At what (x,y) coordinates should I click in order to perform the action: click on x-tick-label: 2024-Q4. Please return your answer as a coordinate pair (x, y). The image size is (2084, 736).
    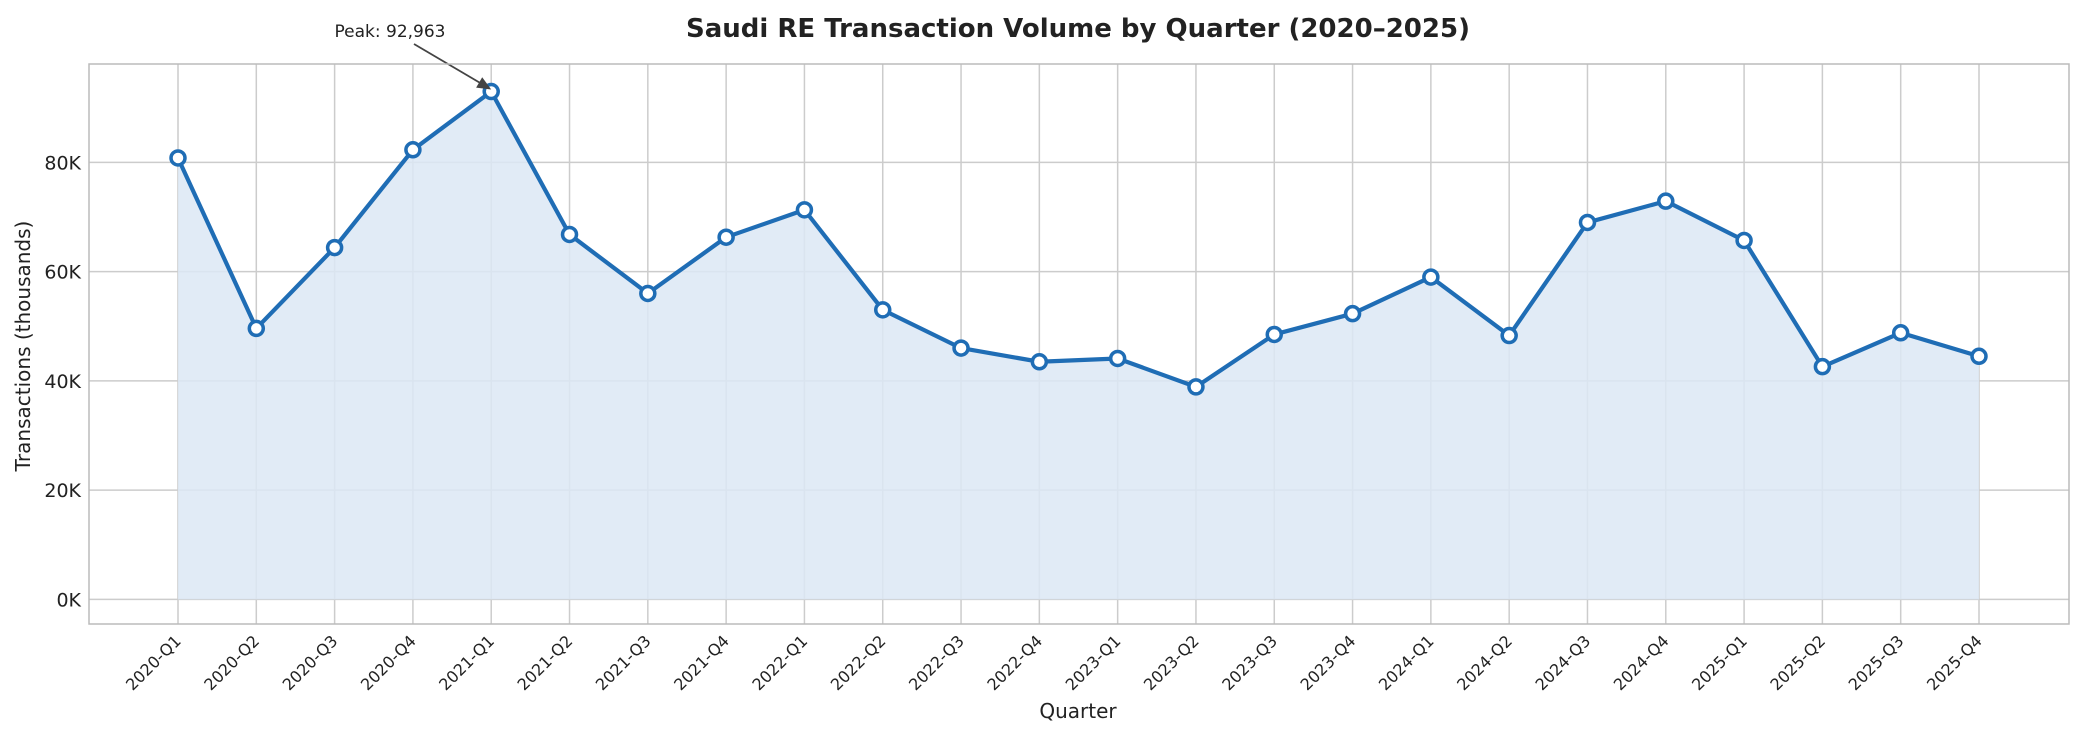
    Looking at the image, I should click on (1641, 662).